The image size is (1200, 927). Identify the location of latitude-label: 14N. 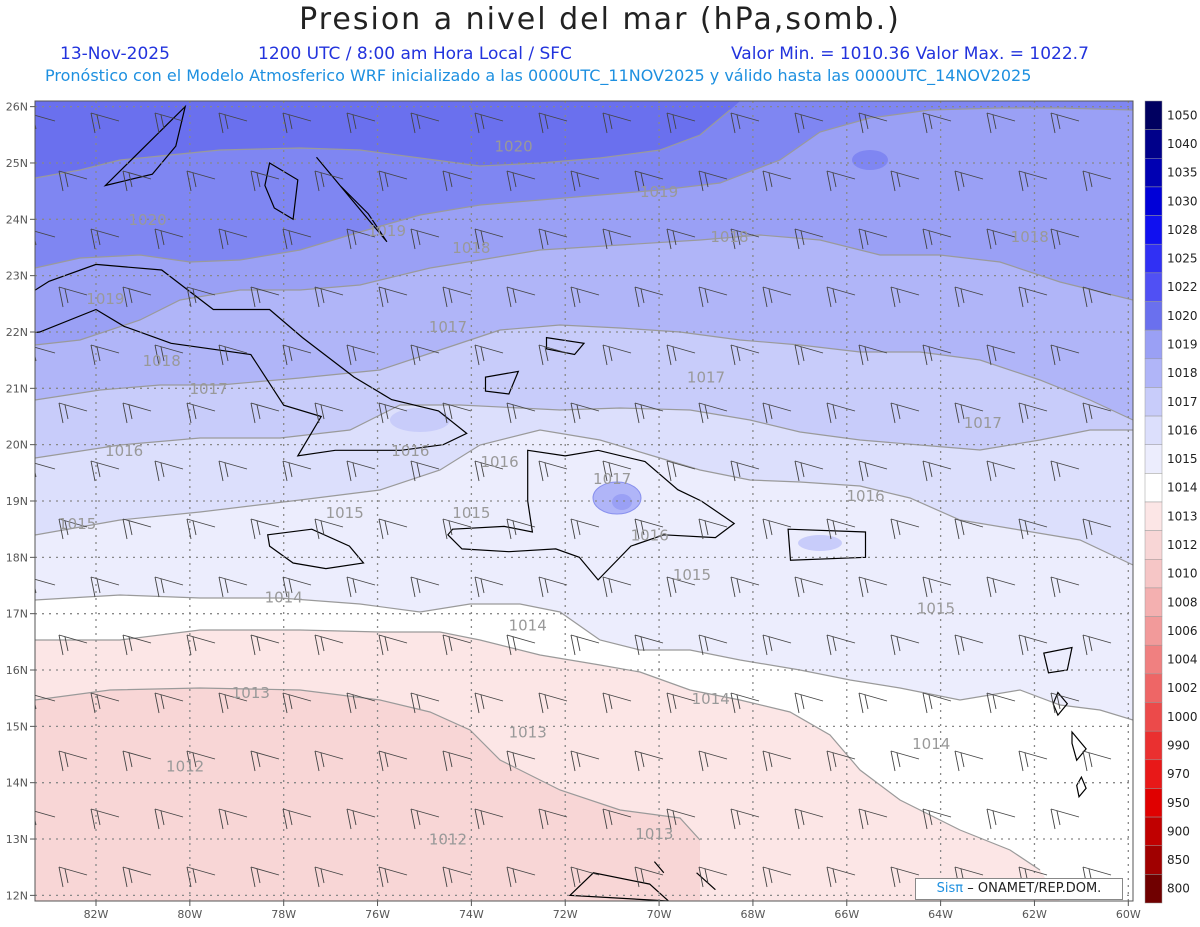
(17, 783).